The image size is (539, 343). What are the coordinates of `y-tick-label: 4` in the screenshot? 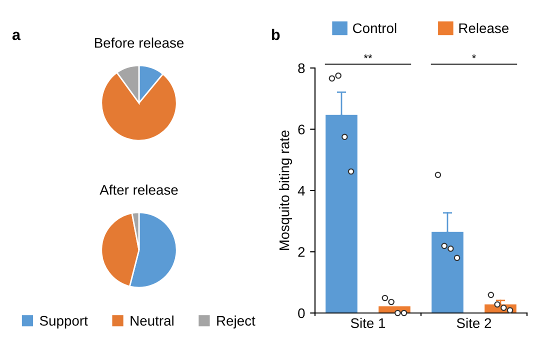 It's located at (301, 191).